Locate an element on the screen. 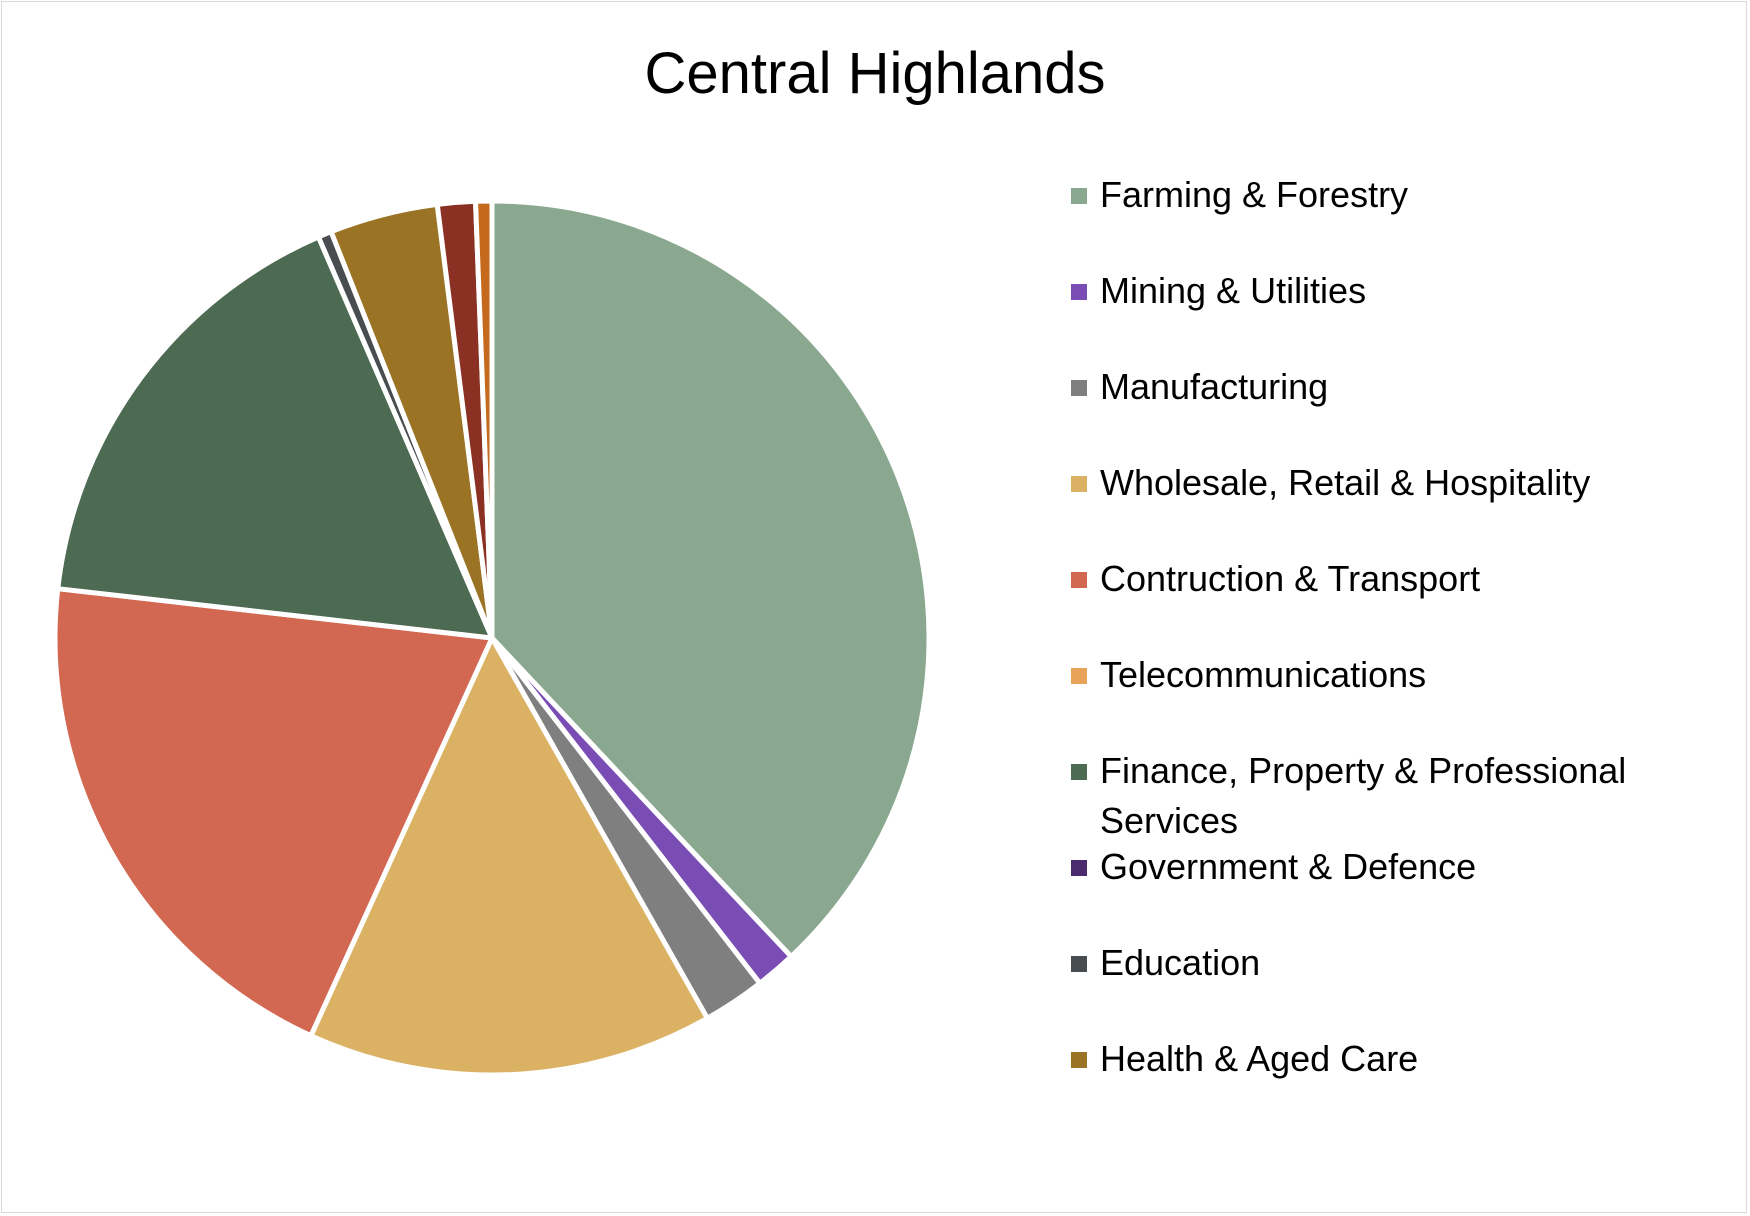  legend-item: Manufacturing is located at coordinates (1388, 410).